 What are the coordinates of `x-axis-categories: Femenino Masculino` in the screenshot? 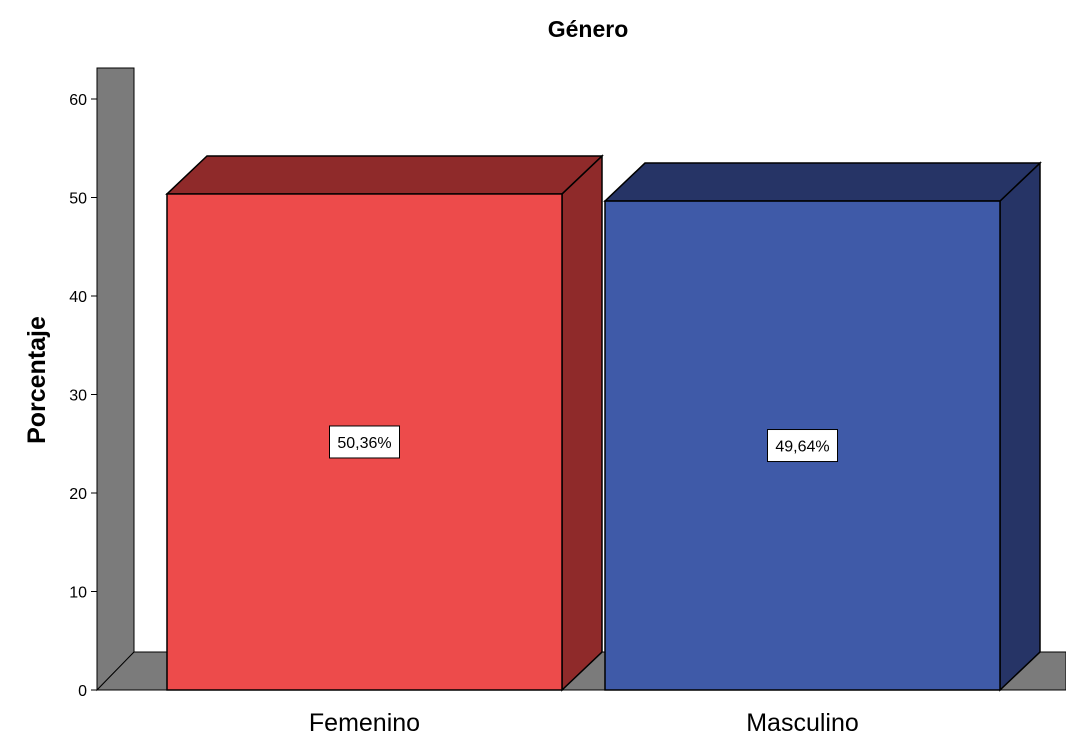 It's located at (584, 722).